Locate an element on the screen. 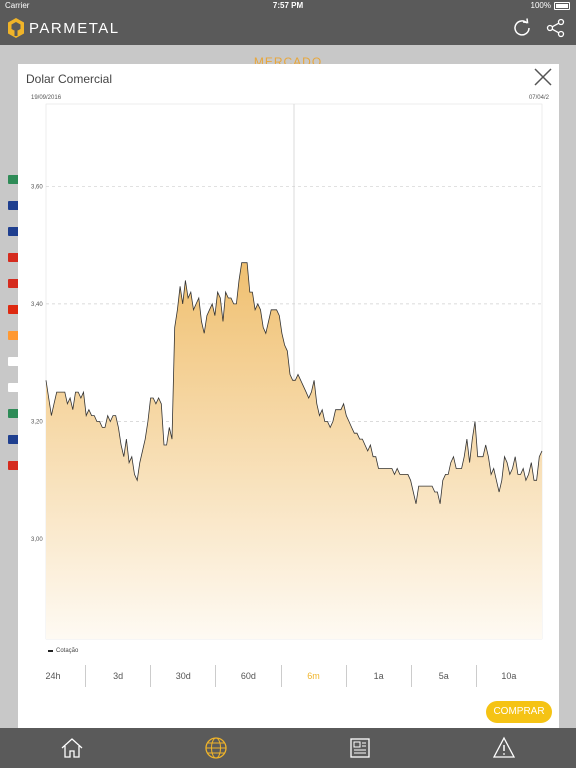 This screenshot has width=576, height=768. range-selector: 24h 3d 30d 60d 6m 1a 5a 10a is located at coordinates (281, 676).